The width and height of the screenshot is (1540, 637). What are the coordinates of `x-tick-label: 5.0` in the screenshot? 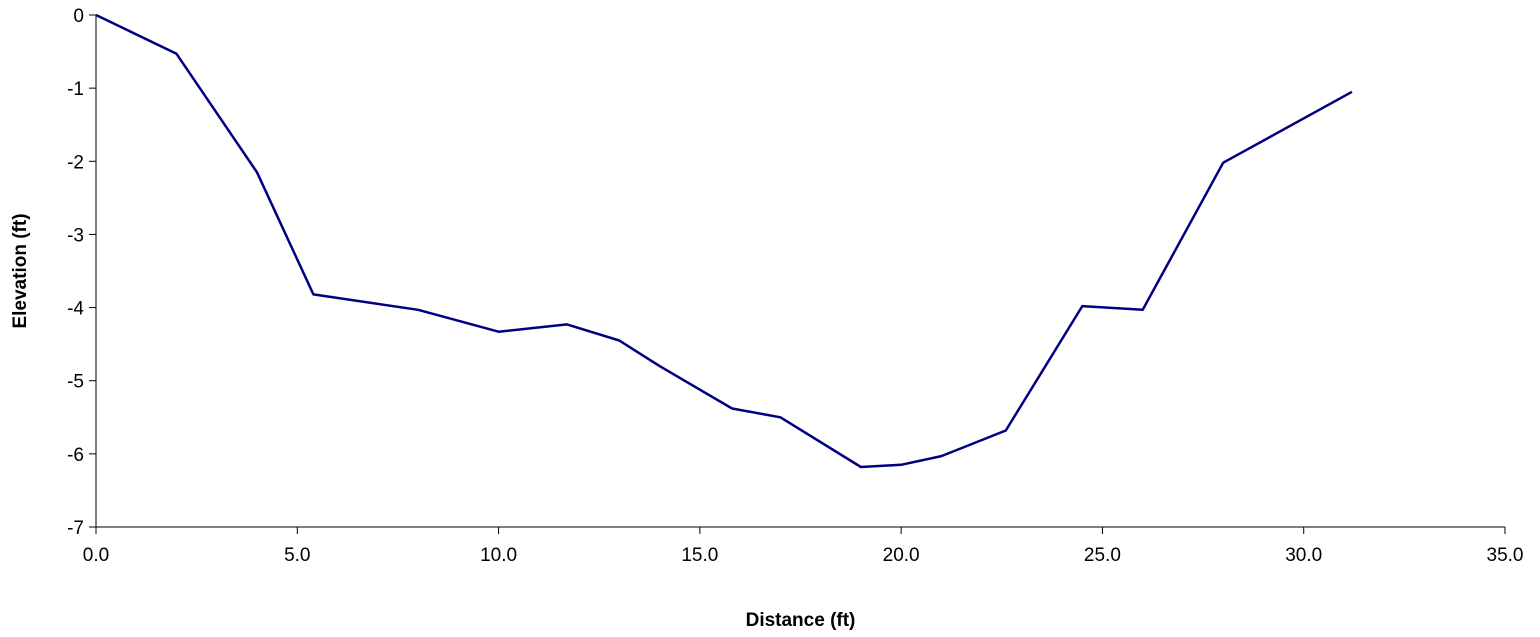 It's located at (297, 555).